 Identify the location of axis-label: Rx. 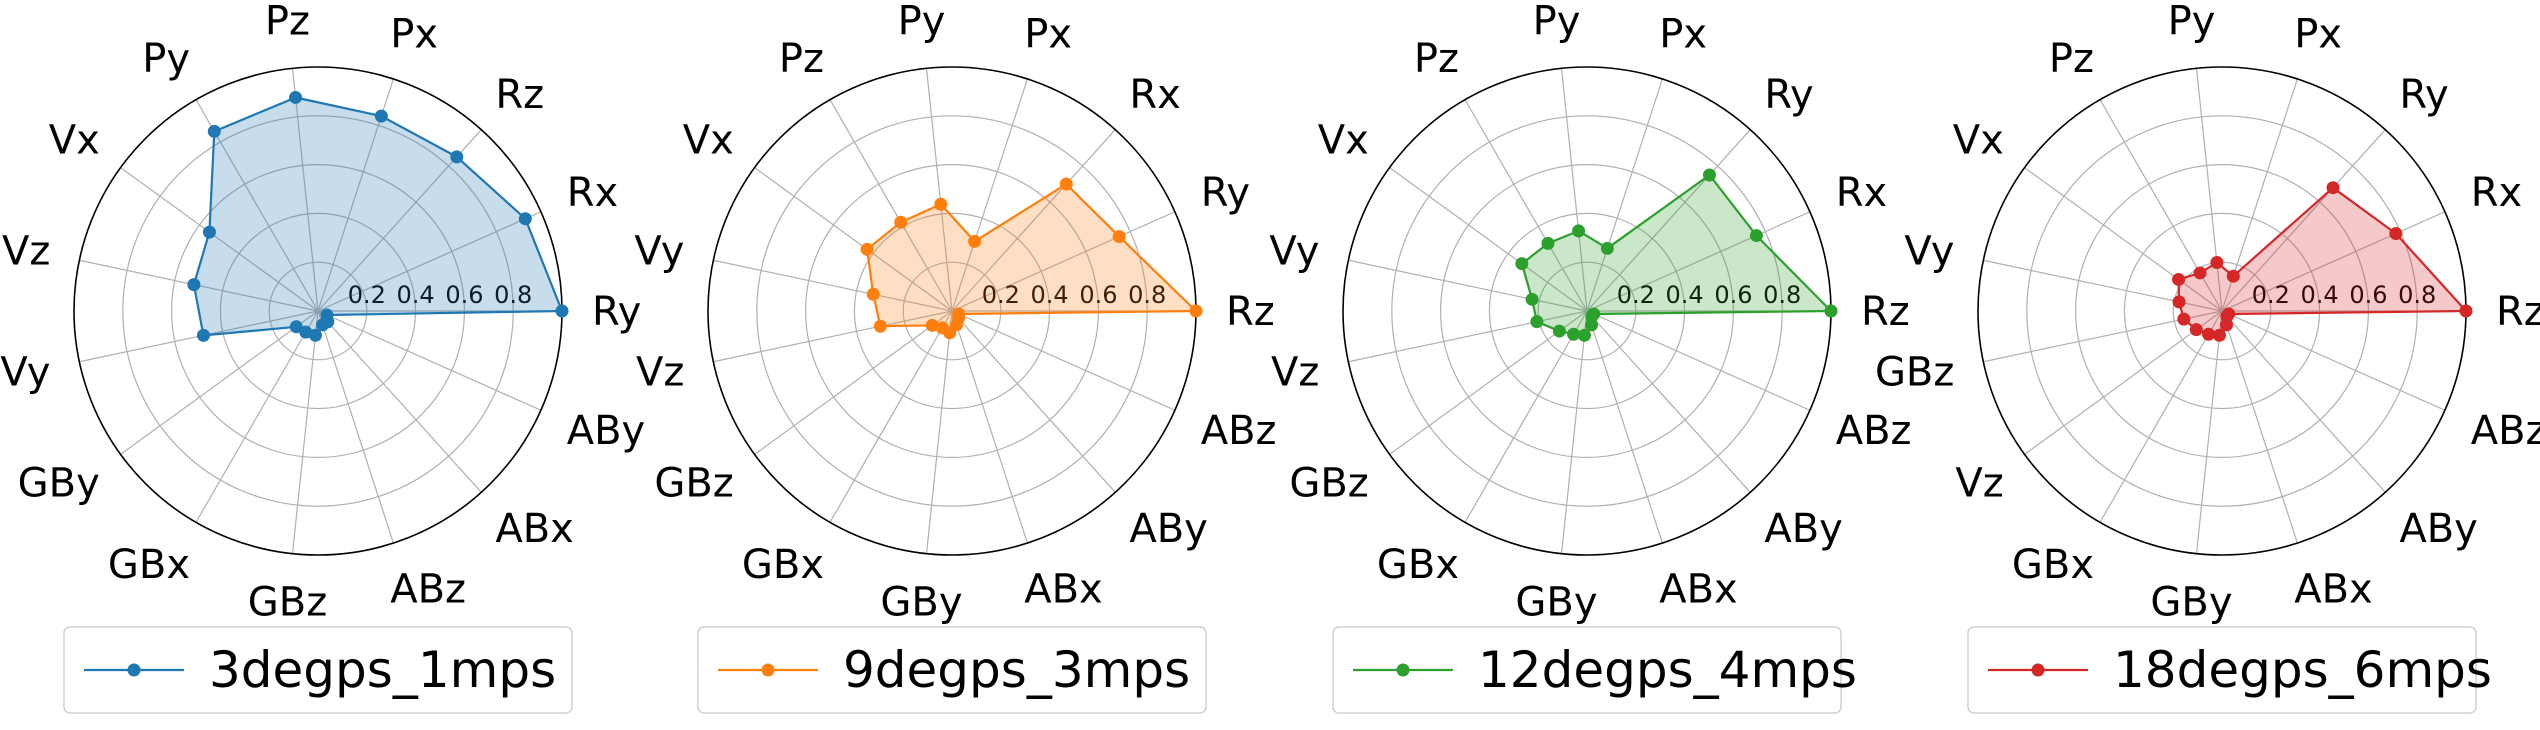
(2496, 193).